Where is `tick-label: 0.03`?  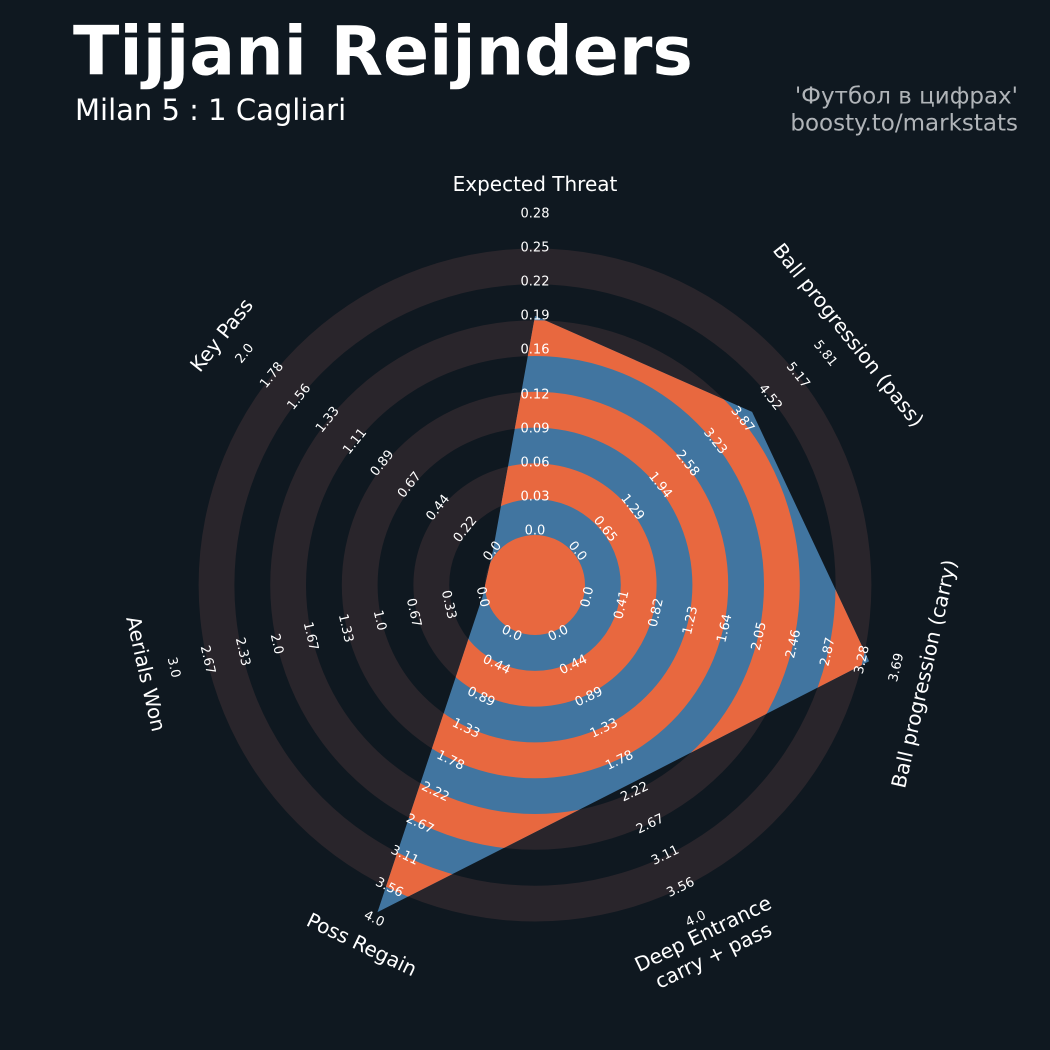
tick-label: 0.03 is located at coordinates (535, 497).